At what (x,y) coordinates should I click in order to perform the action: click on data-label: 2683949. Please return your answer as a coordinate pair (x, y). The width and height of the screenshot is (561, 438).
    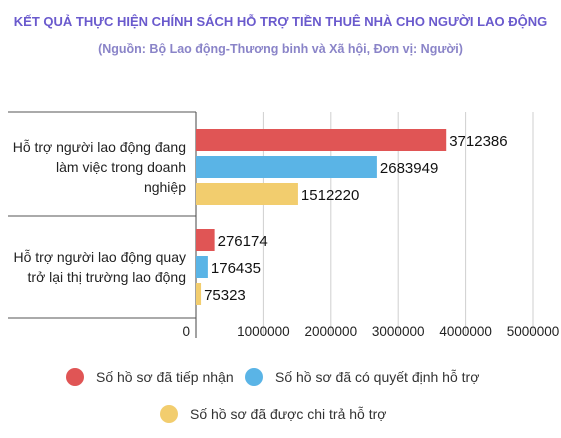
    Looking at the image, I should click on (409, 168).